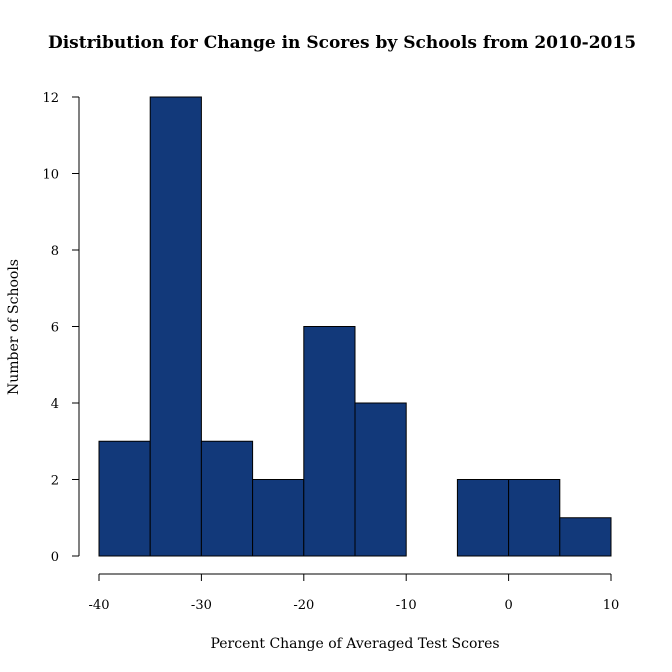  What do you see at coordinates (406, 605) in the screenshot?
I see `x-tick-label: -10` at bounding box center [406, 605].